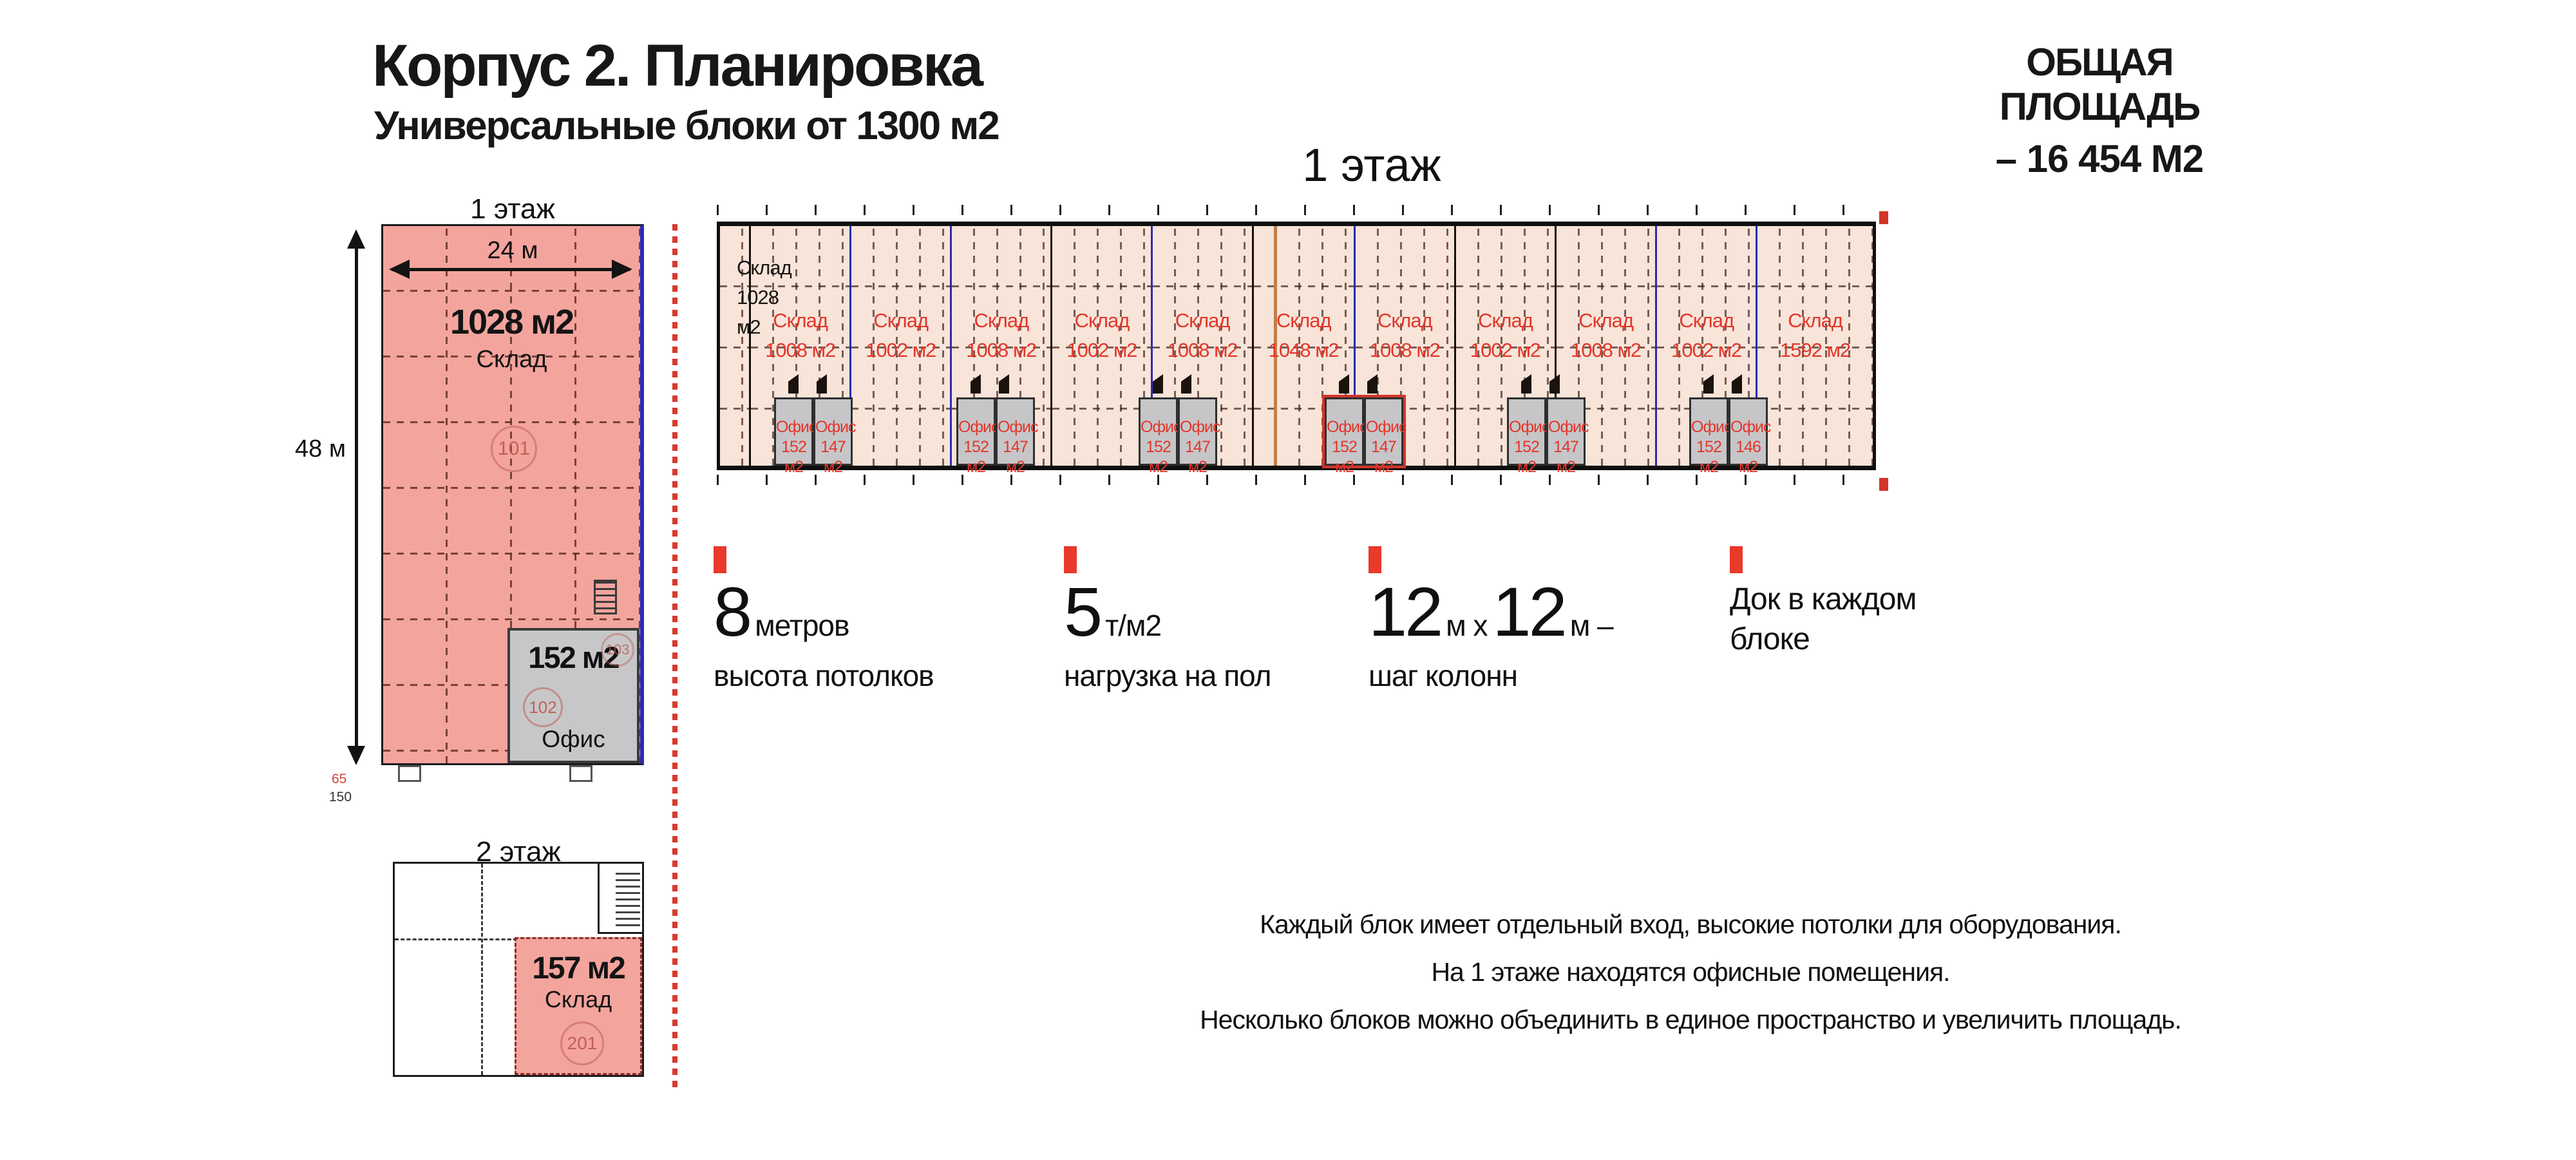  Describe the element at coordinates (1372, 165) in the screenshot. I see `main-plan-label: 1 этаж` at that location.